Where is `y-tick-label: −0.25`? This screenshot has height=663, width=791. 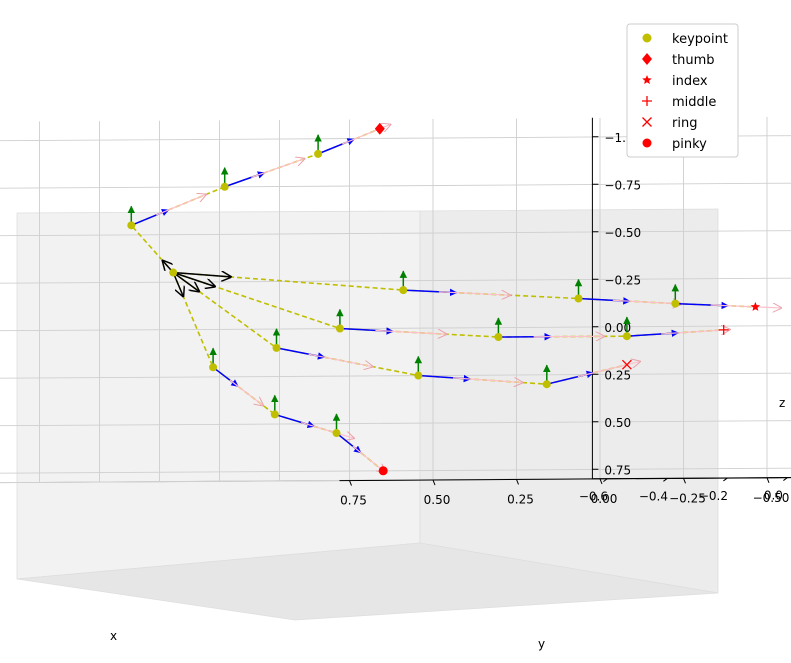 y-tick-label: −0.25 is located at coordinates (687, 498).